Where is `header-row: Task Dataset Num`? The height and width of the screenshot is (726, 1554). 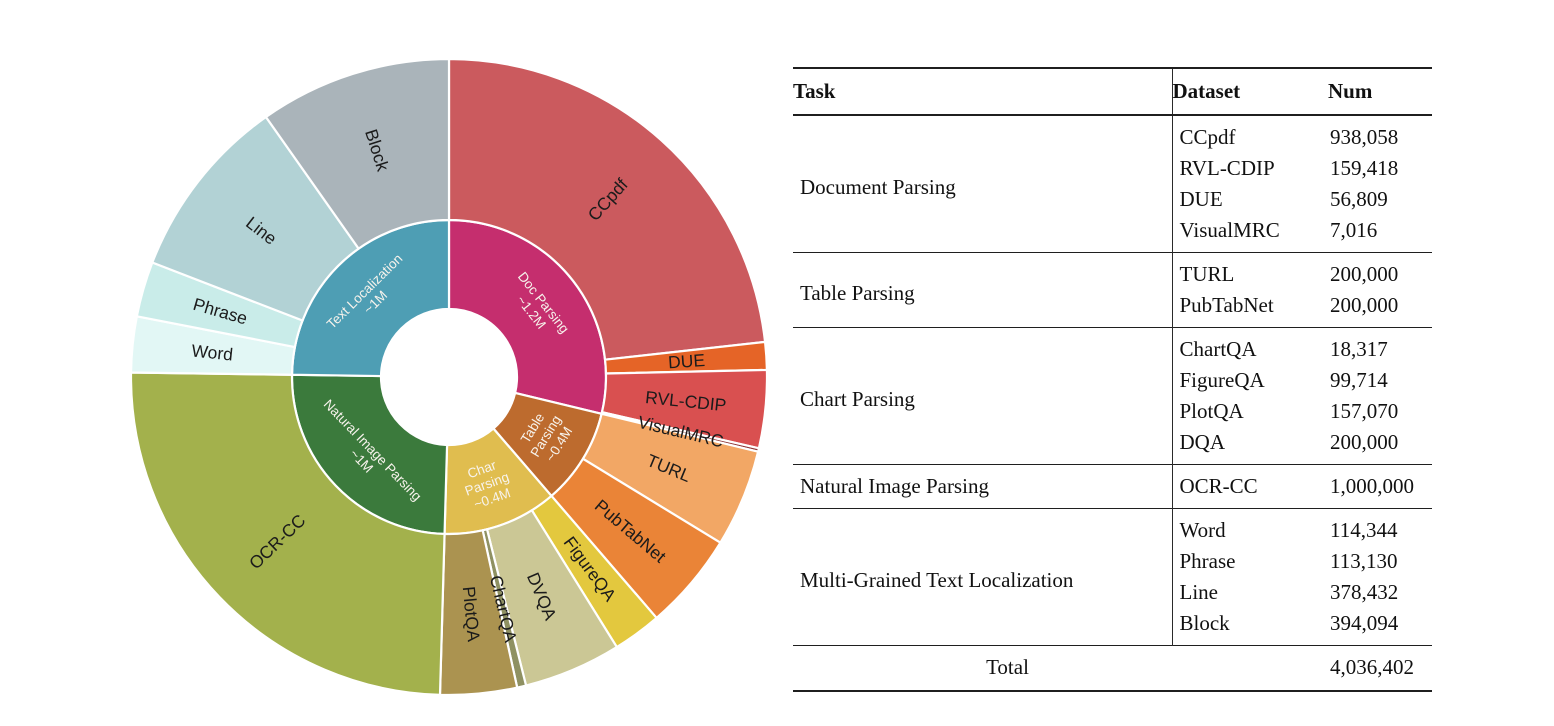
header-row: Task Dataset Num is located at coordinates (1112, 92).